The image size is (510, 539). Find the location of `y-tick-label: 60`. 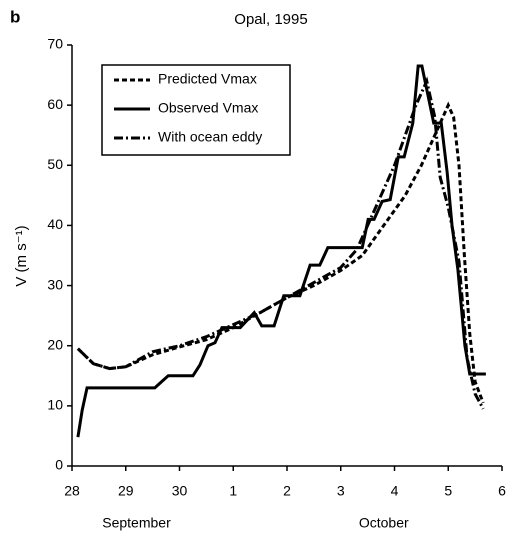

y-tick-label: 60 is located at coordinates (55, 104).